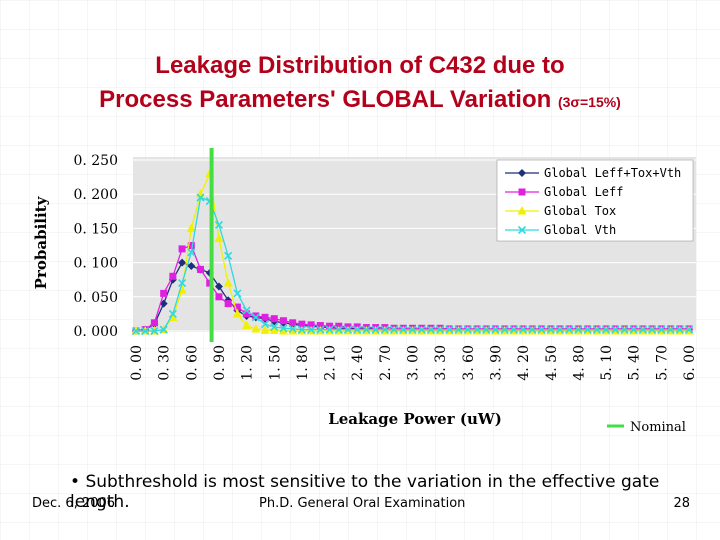 The image size is (720, 540). What do you see at coordinates (358, 363) in the screenshot?
I see `x-tick-label: 2. 40` at bounding box center [358, 363].